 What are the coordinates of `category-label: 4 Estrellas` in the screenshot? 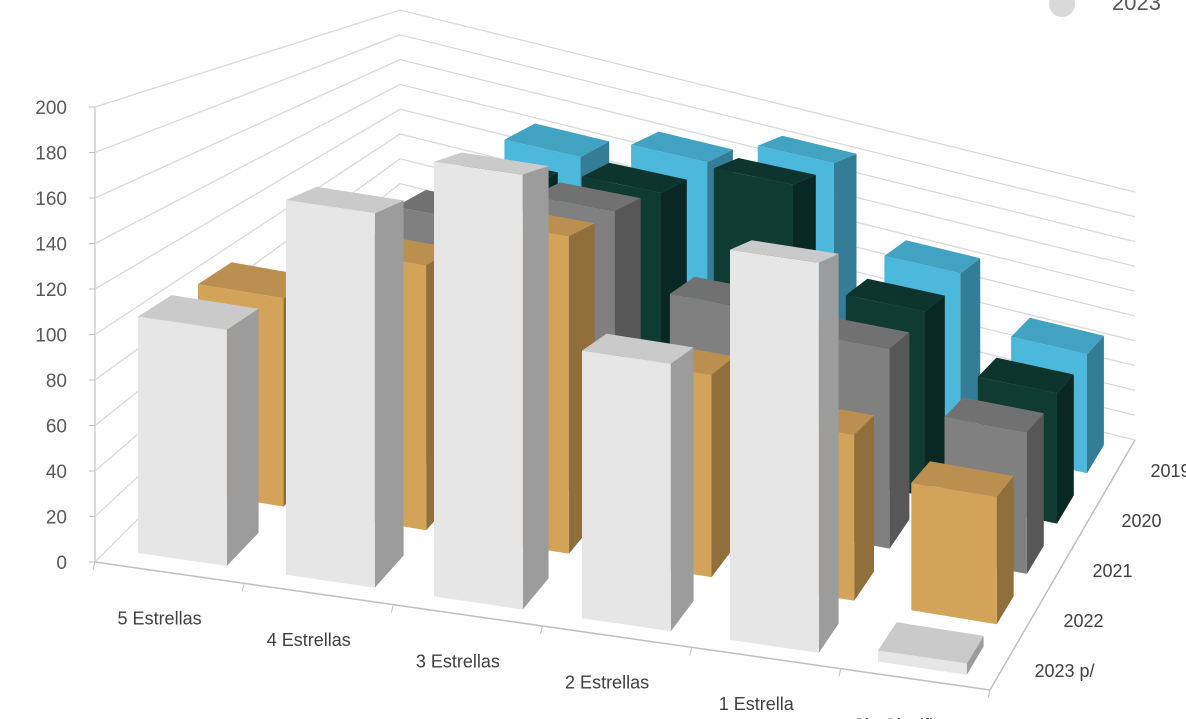 It's located at (309, 640).